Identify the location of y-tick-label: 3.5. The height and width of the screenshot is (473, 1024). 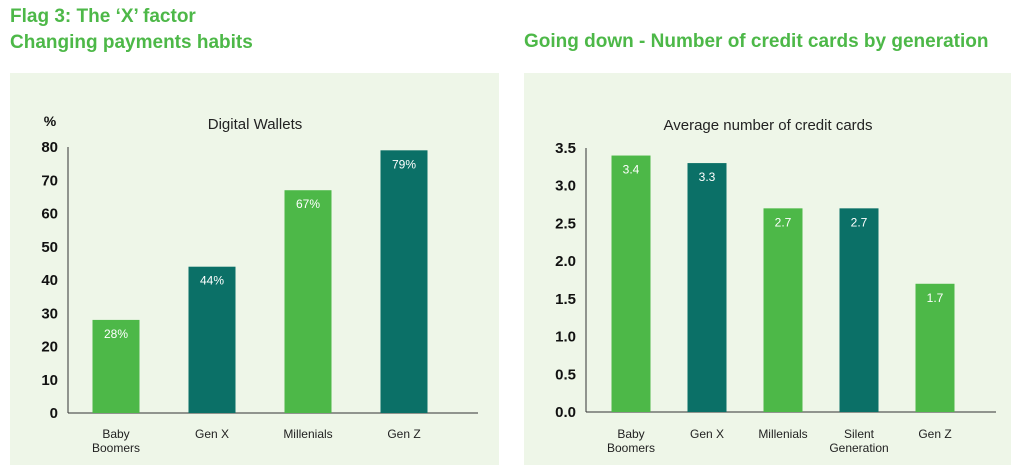
(565, 148).